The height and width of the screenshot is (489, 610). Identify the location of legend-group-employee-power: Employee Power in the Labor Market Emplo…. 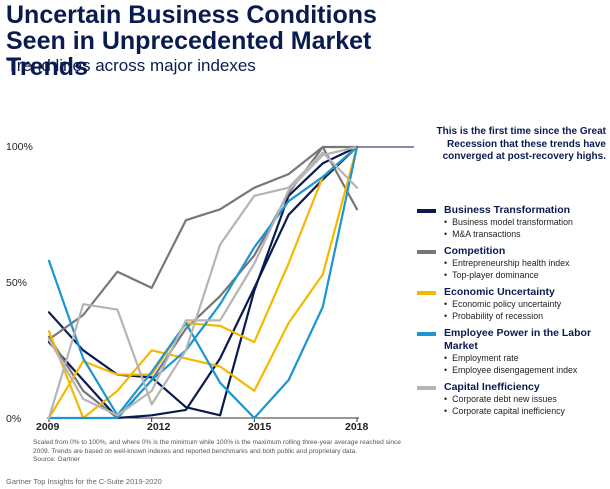
(512, 351).